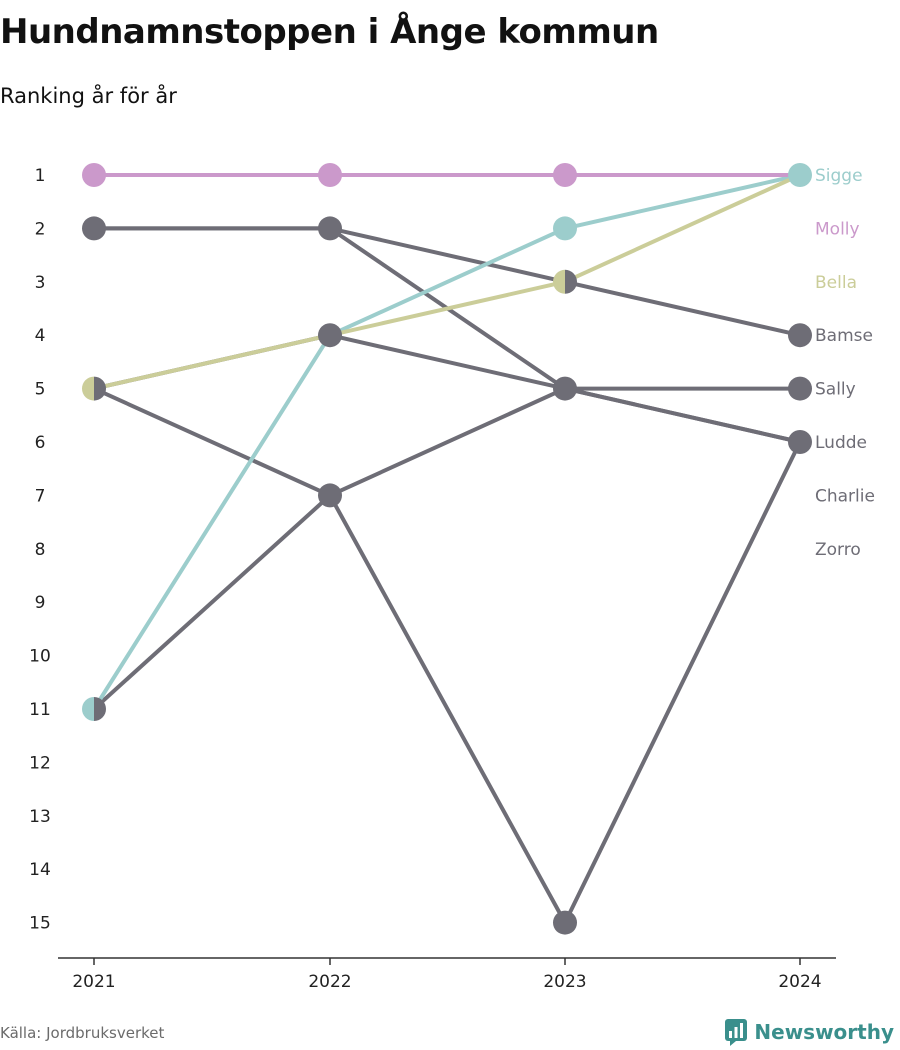 This screenshot has height=1050, width=900. Describe the element at coordinates (40, 283) in the screenshot. I see `y-tick-label: 3` at that location.